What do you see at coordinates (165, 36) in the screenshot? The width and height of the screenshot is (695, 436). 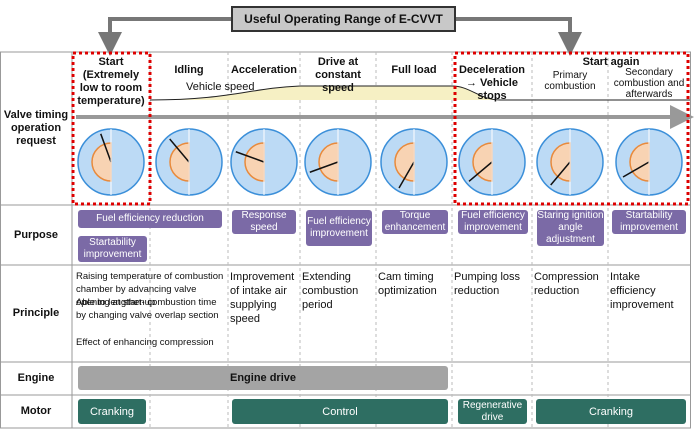 I see `range-arrow-left` at bounding box center [165, 36].